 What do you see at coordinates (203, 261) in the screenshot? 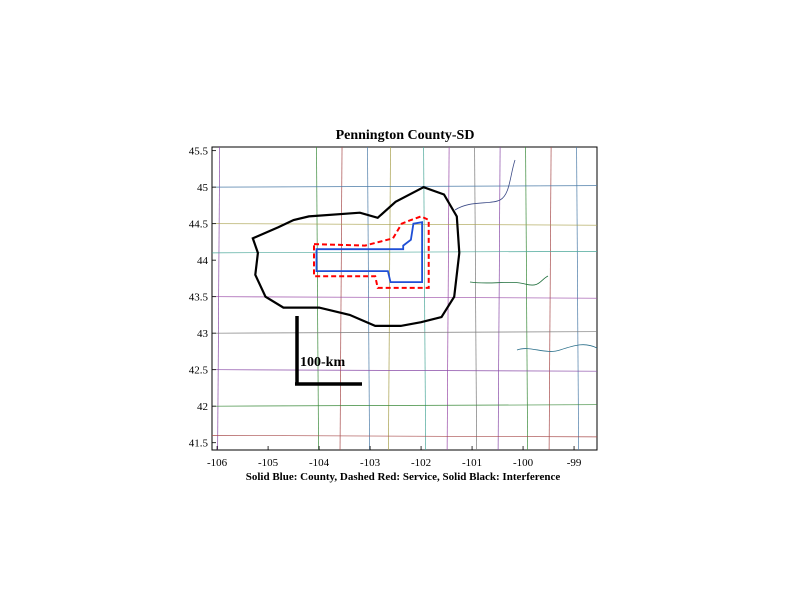
I see `y-tick-label: 44` at bounding box center [203, 261].